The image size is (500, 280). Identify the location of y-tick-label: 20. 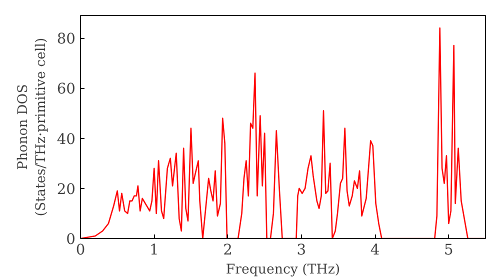
(66, 189).